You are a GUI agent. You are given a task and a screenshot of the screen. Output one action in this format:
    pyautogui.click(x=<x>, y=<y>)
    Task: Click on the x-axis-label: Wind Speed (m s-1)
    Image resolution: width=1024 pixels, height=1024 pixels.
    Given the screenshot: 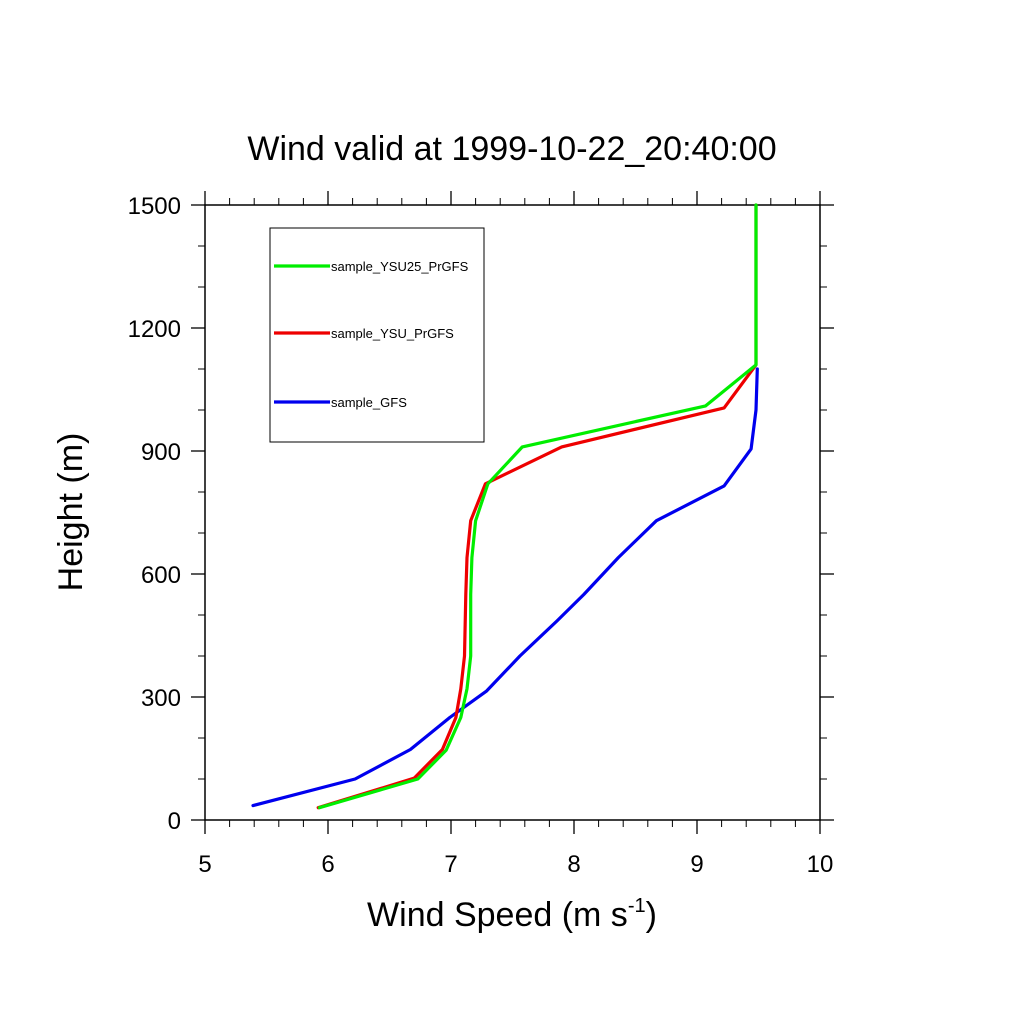 What is the action you would take?
    pyautogui.click(x=512, y=914)
    